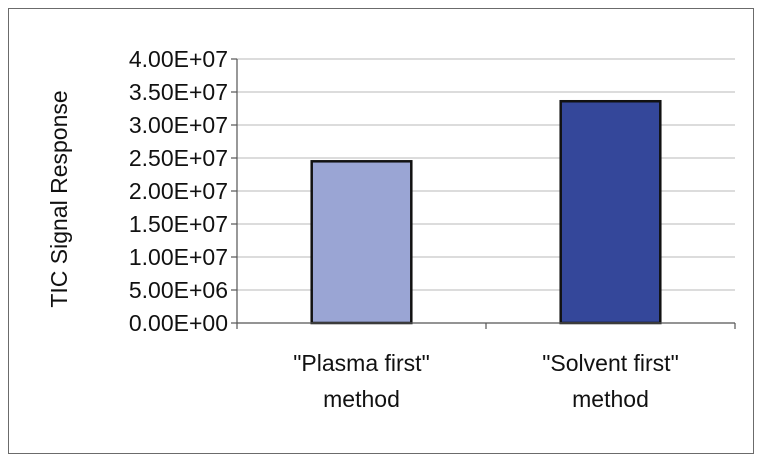 Image resolution: width=762 pixels, height=461 pixels. I want to click on y-tick-label: 2.50E+07, so click(178, 158).